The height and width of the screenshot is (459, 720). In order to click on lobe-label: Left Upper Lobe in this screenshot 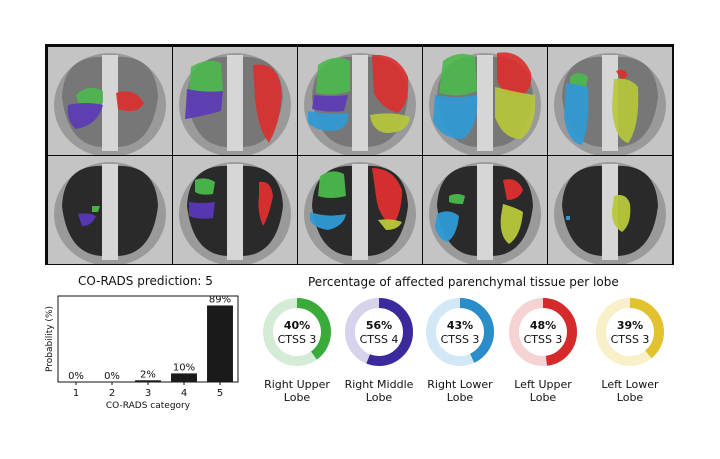, I will do `click(543, 391)`.